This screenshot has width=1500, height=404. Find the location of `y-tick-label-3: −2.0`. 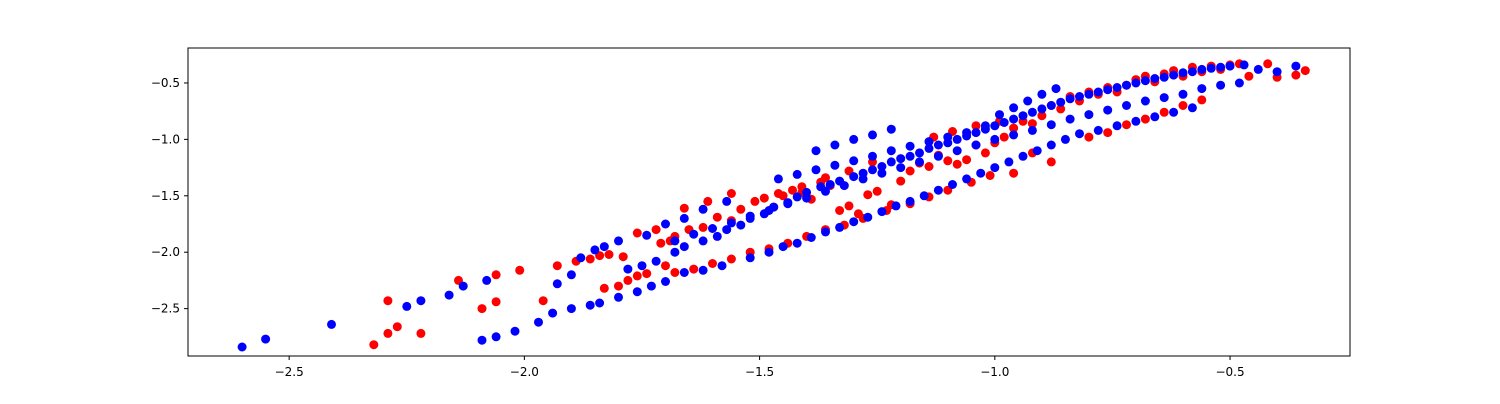

y-tick-label-3: −2.0 is located at coordinates (165, 252).